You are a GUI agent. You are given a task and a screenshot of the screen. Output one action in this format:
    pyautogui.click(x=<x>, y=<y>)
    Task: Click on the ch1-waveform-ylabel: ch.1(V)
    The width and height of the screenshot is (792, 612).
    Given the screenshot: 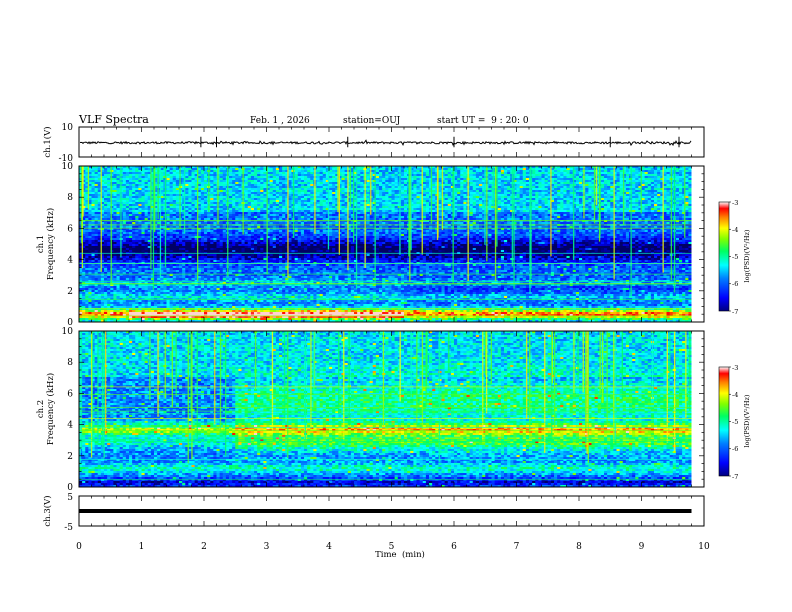 What is the action you would take?
    pyautogui.click(x=47, y=141)
    